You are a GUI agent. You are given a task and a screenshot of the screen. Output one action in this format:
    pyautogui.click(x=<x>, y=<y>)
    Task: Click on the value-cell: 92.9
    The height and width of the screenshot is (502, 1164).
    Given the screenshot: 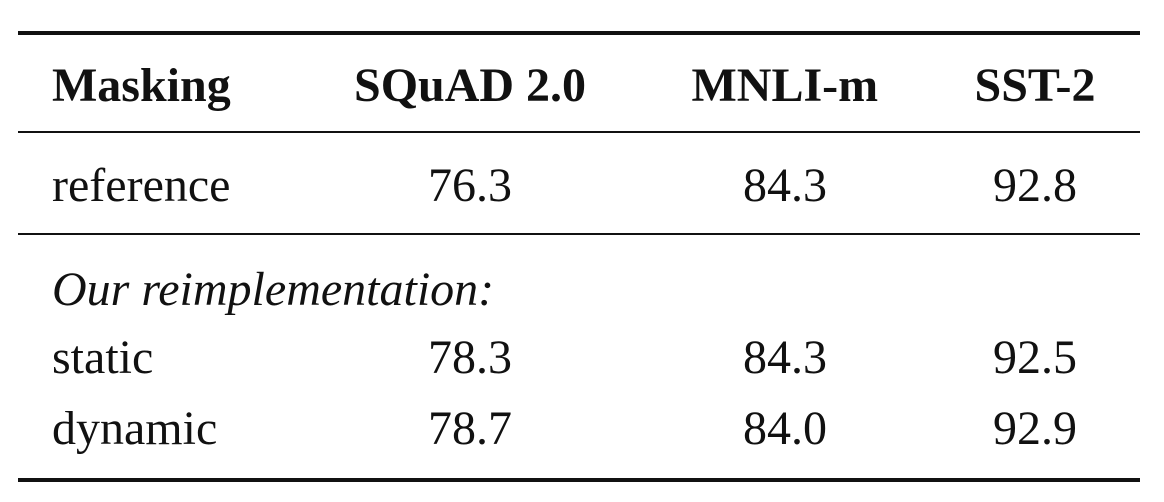 What is the action you would take?
    pyautogui.click(x=1035, y=428)
    